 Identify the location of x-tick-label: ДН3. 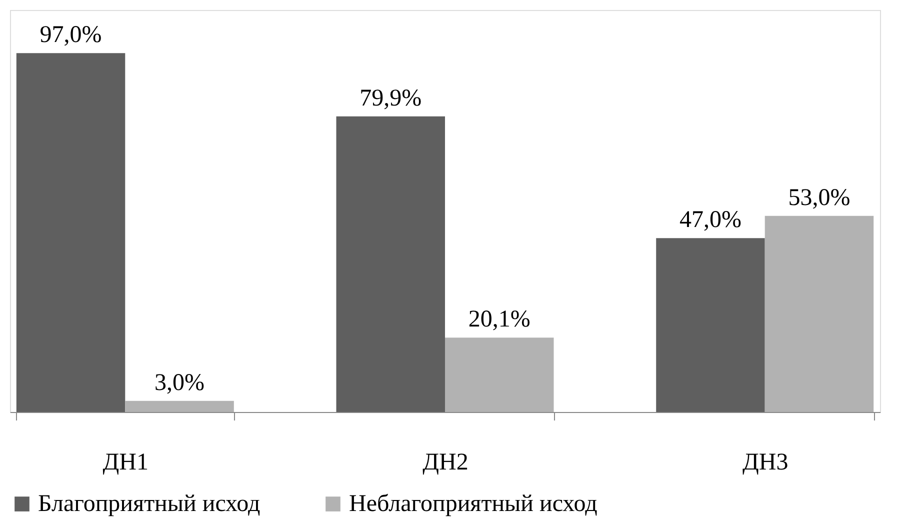
(765, 463).